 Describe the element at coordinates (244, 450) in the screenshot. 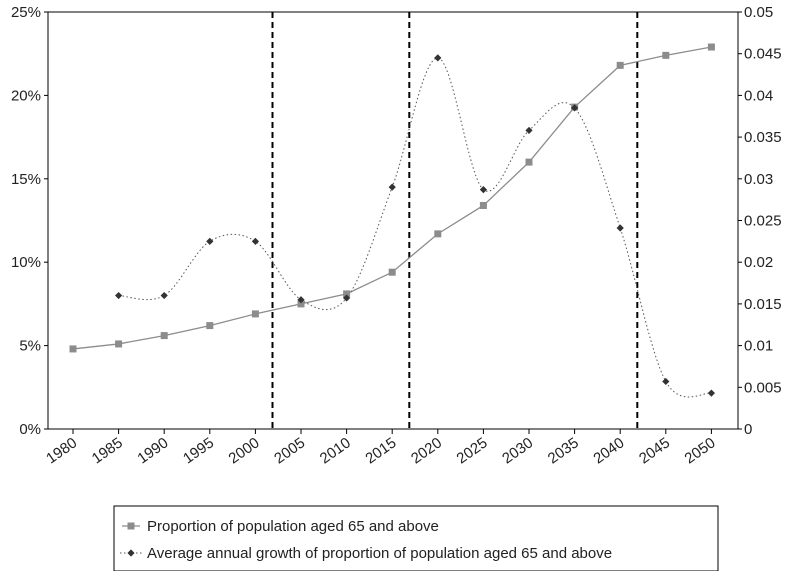

I see `x-tick-label: 2000` at that location.